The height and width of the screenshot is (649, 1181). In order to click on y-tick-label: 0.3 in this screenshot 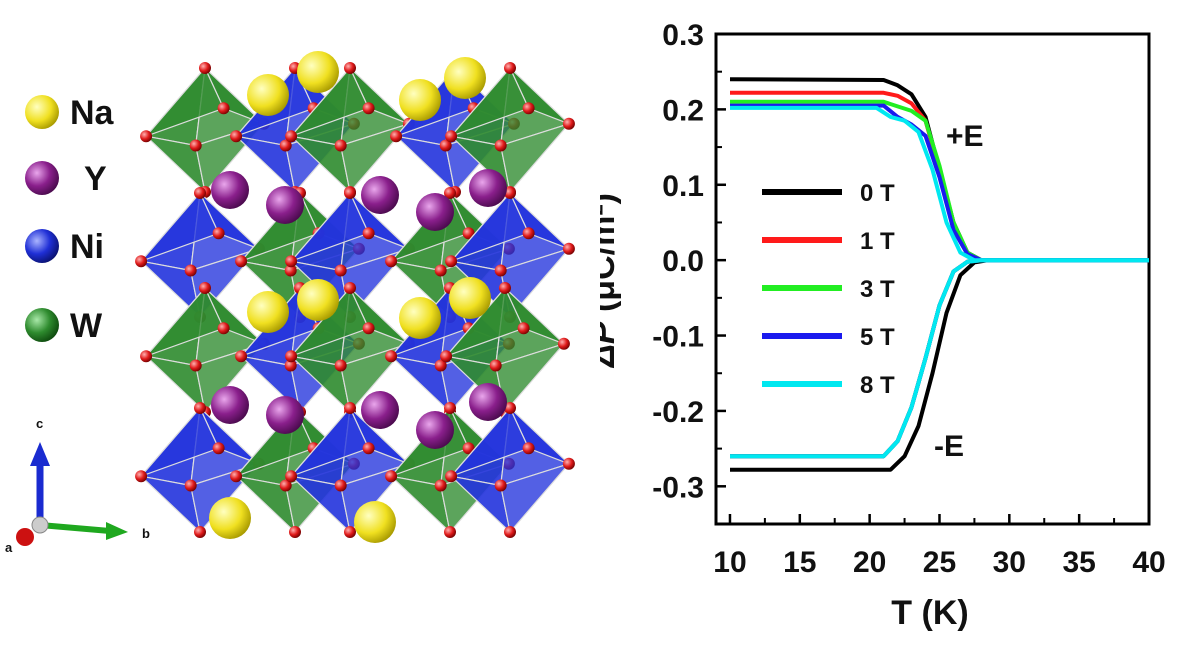, I will do `click(683, 35)`.